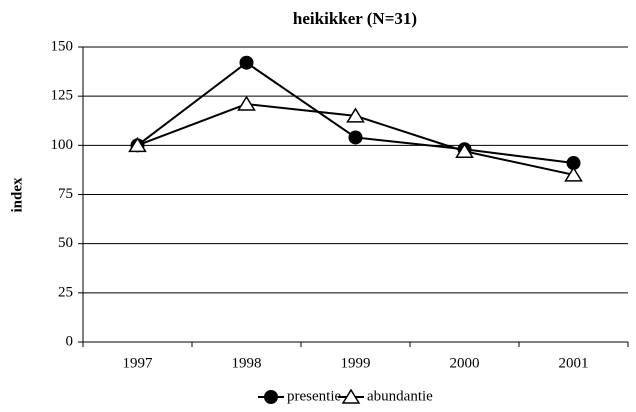  I want to click on y-tick-label: 25, so click(65, 292).